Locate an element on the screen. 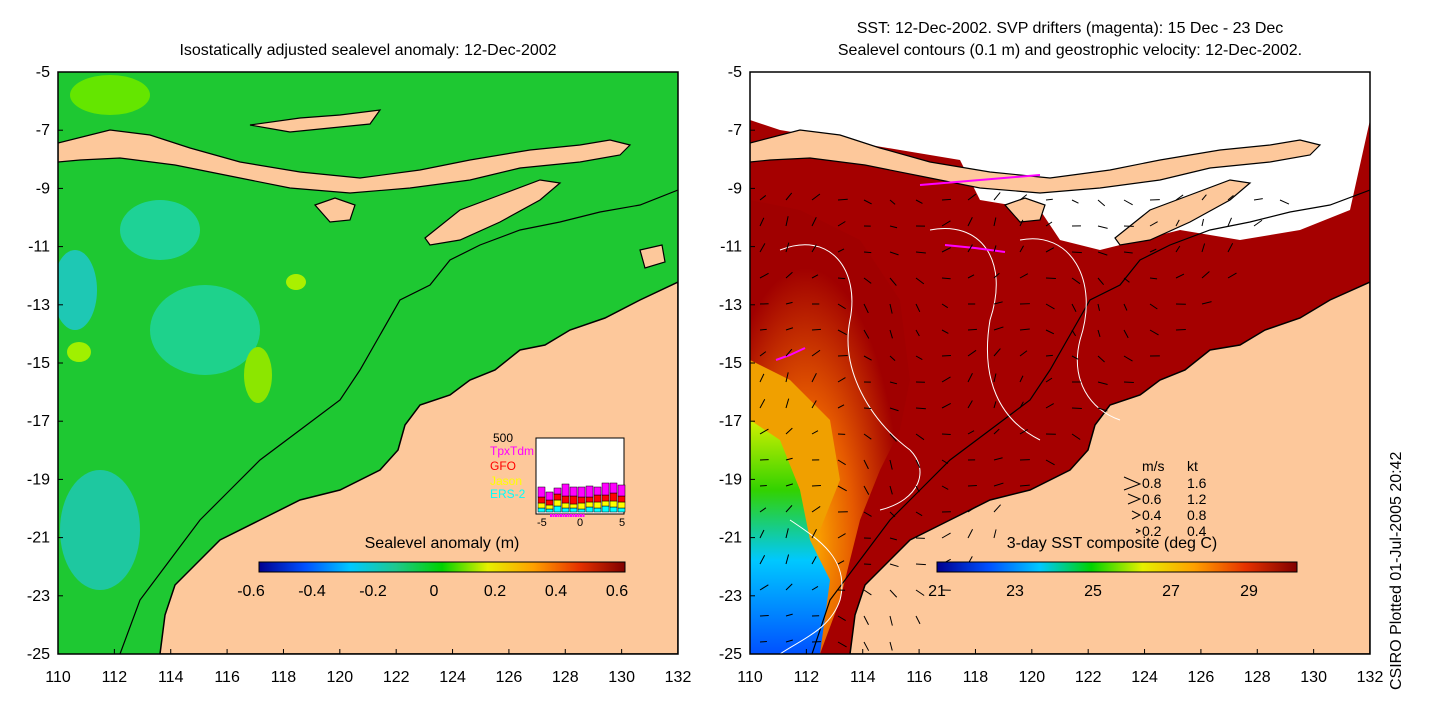  colorbar-tick-label: -0.4 is located at coordinates (312, 591).